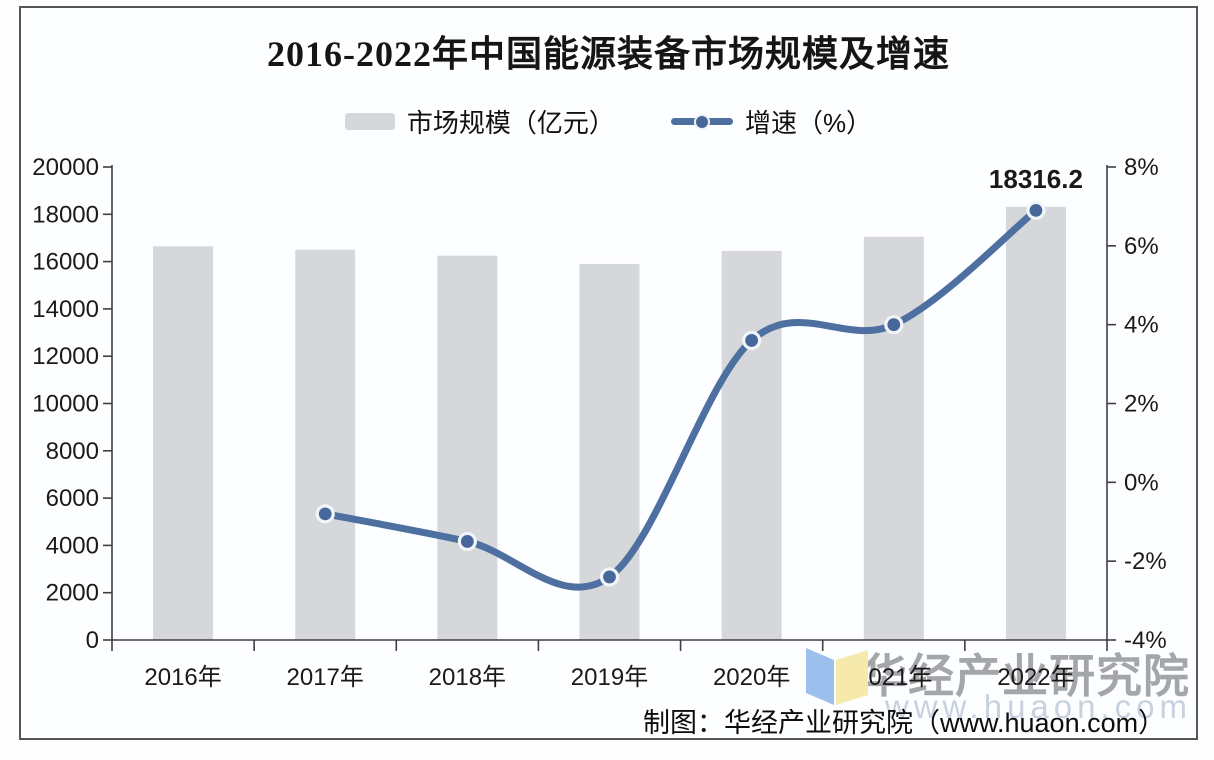 The width and height of the screenshot is (1214, 760). I want to click on right-axis-tick-label: 6%, so click(1141, 246).